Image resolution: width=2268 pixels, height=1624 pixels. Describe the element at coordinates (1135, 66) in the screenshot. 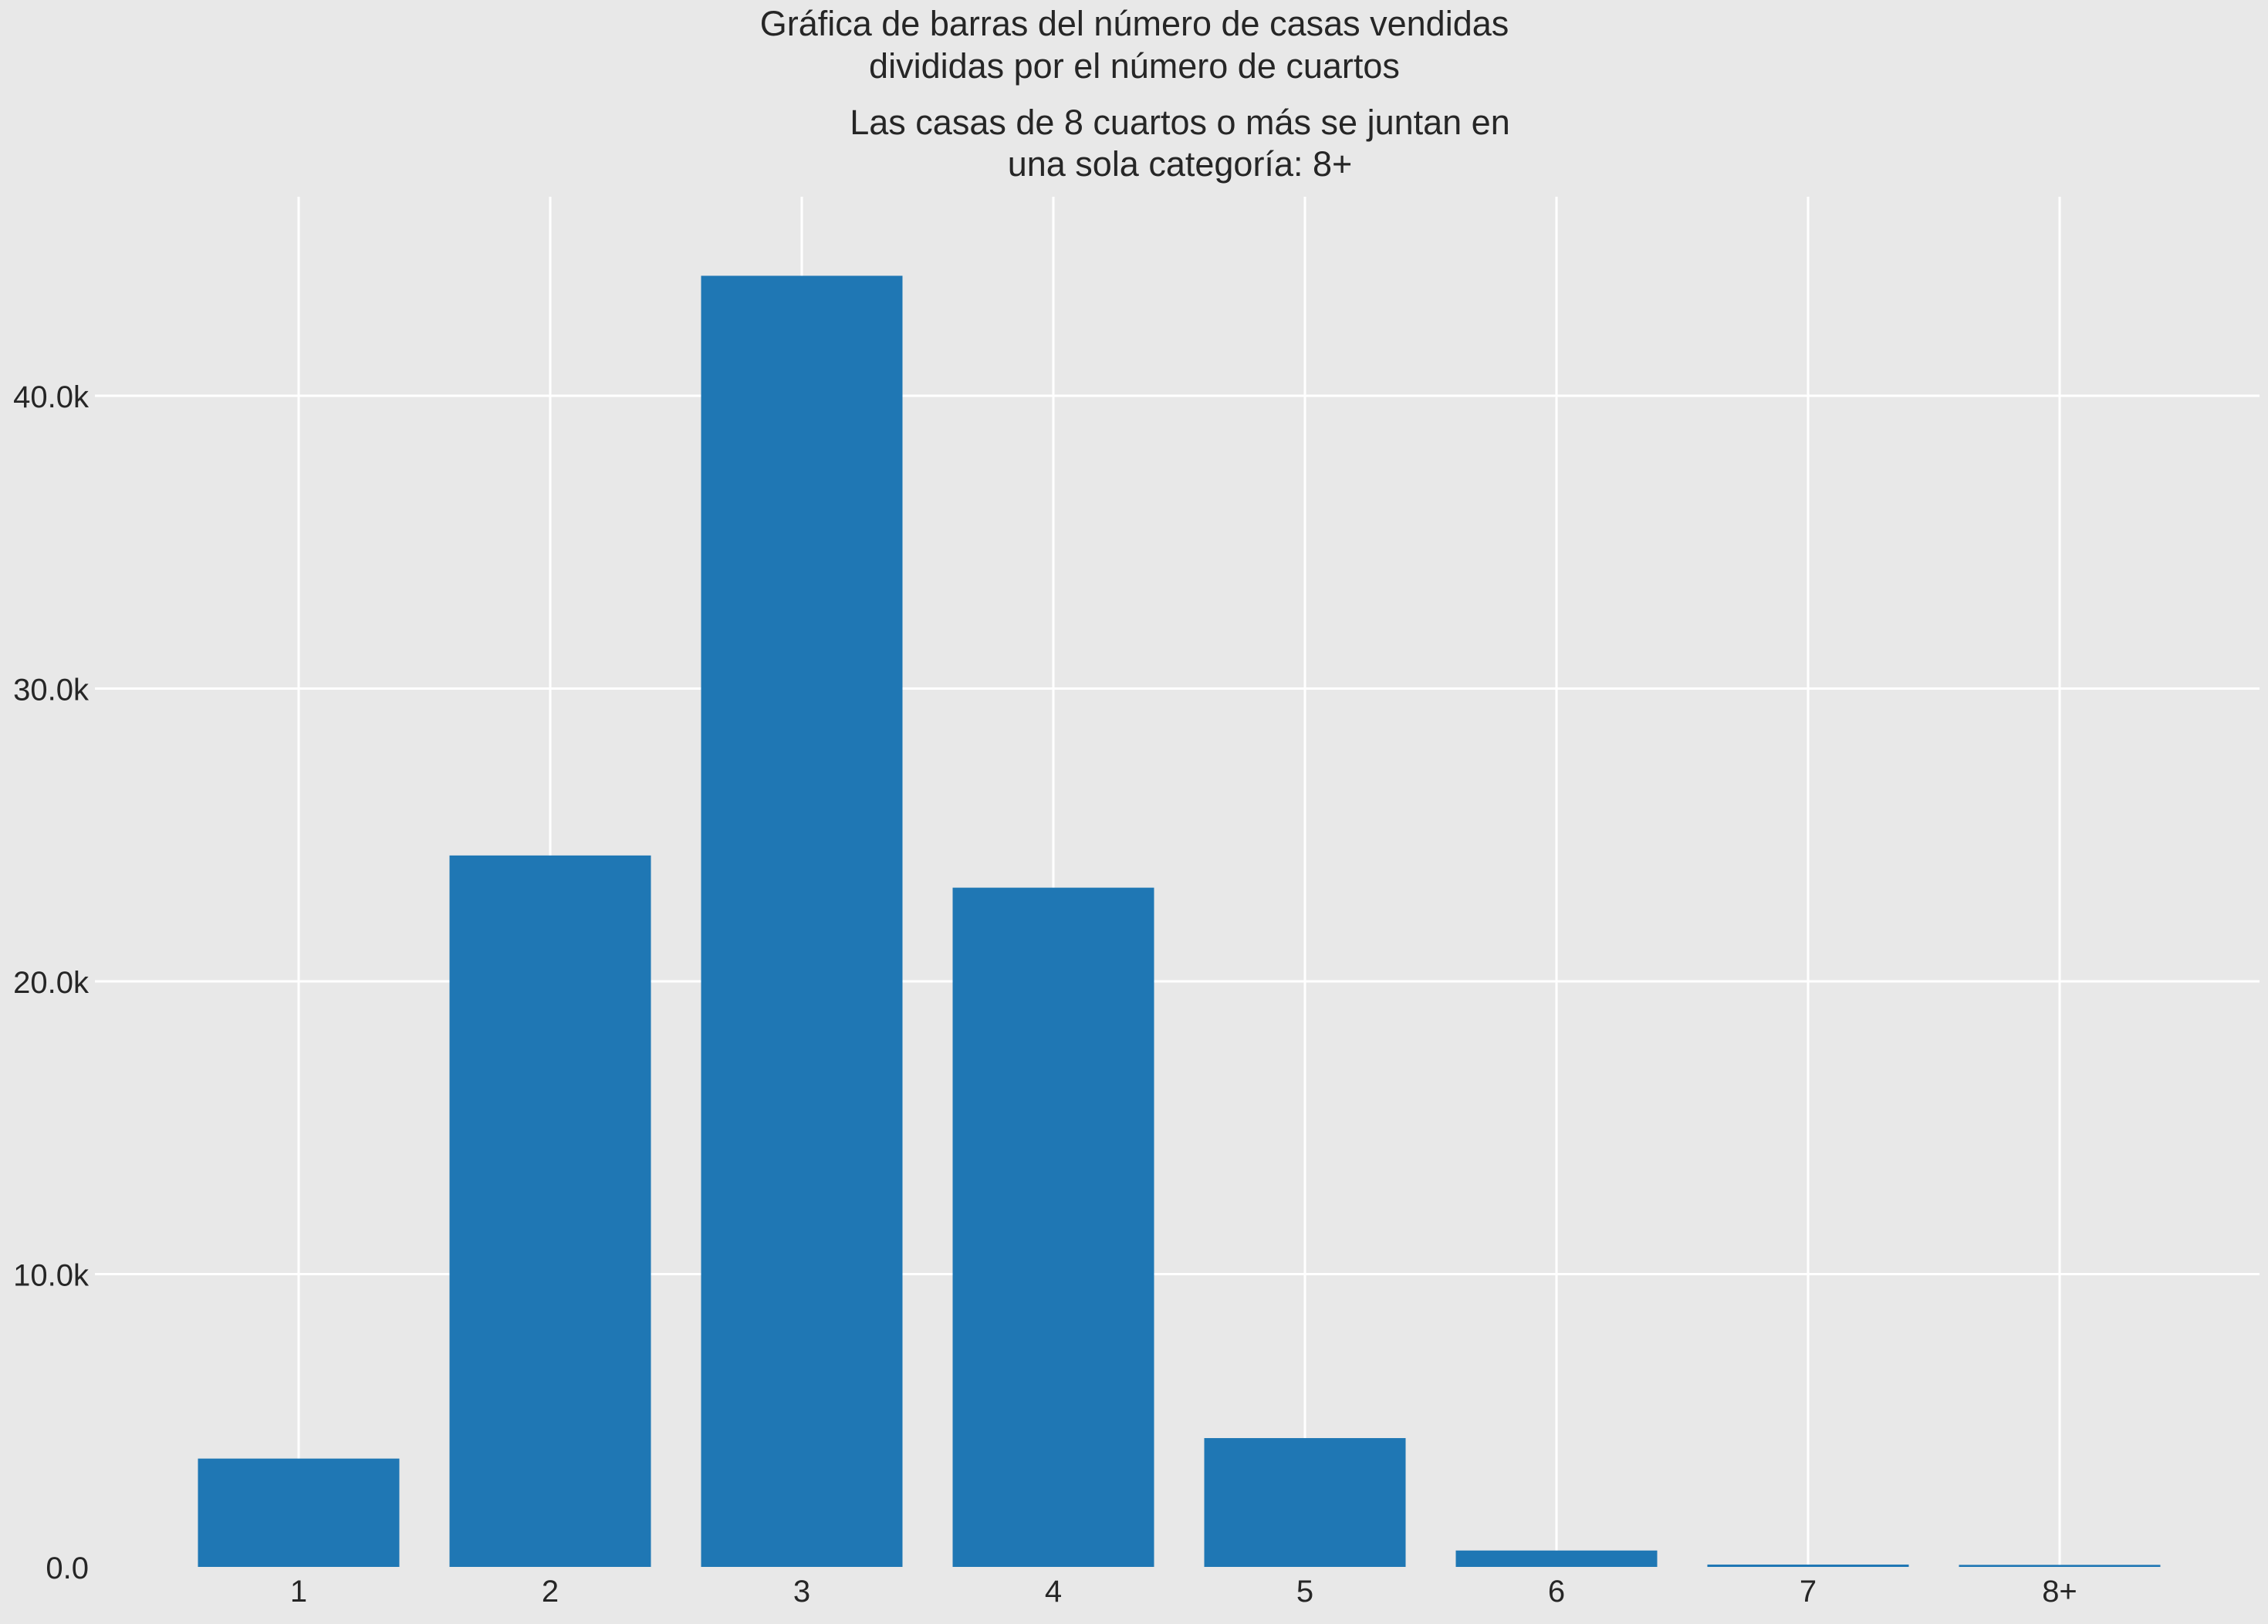

I see `chart-title-line-2: divididas por el número de cuartos` at that location.